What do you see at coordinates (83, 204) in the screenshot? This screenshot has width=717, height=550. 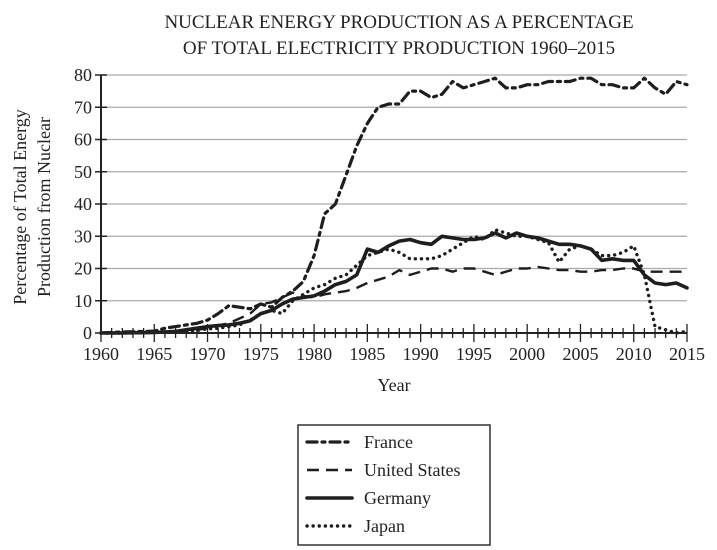 I see `y-tick-label: 40` at bounding box center [83, 204].